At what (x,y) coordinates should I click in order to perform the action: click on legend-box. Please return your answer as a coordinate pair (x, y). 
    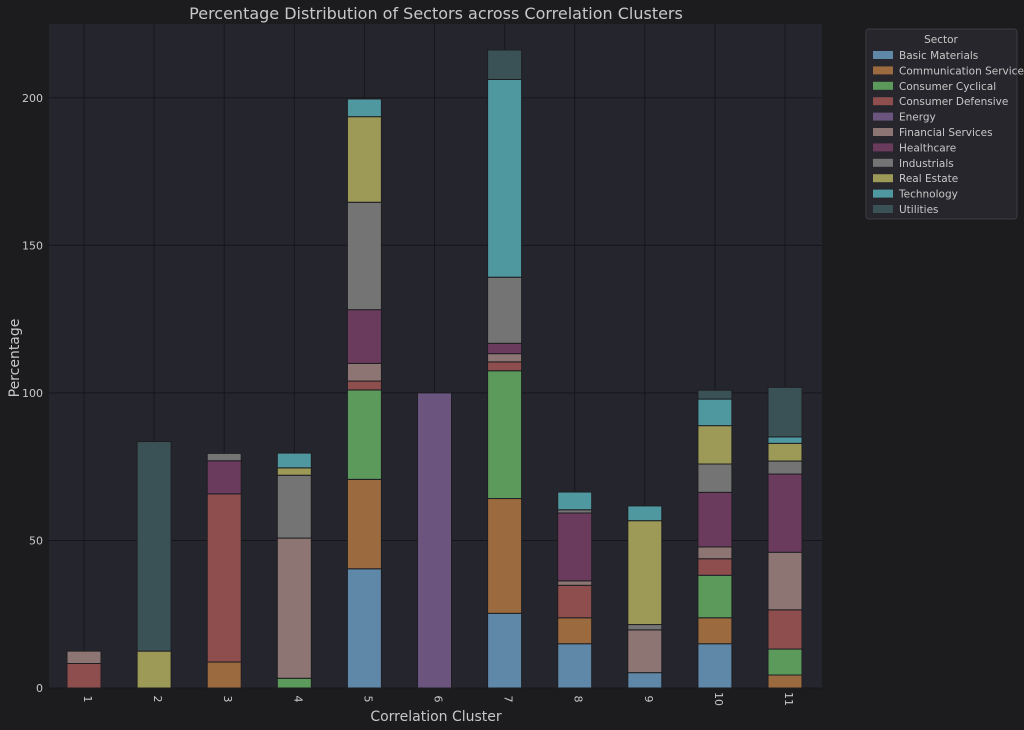
    Looking at the image, I should click on (941, 124).